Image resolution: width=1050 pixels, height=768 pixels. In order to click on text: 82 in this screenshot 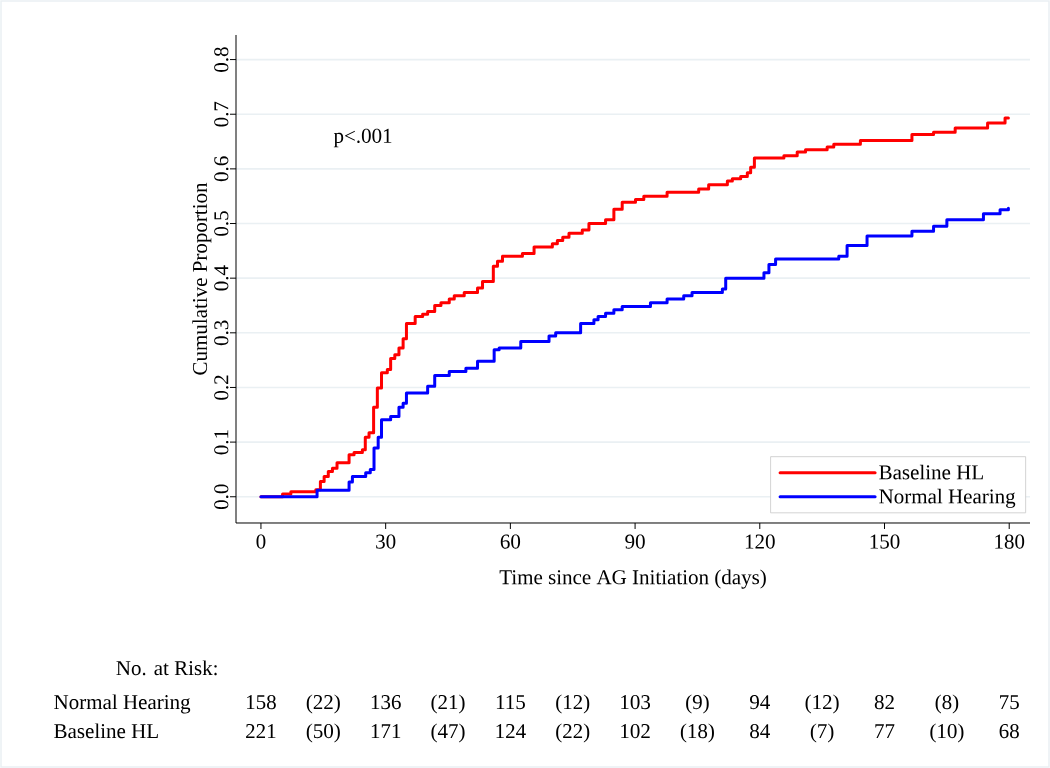, I will do `click(884, 702)`.